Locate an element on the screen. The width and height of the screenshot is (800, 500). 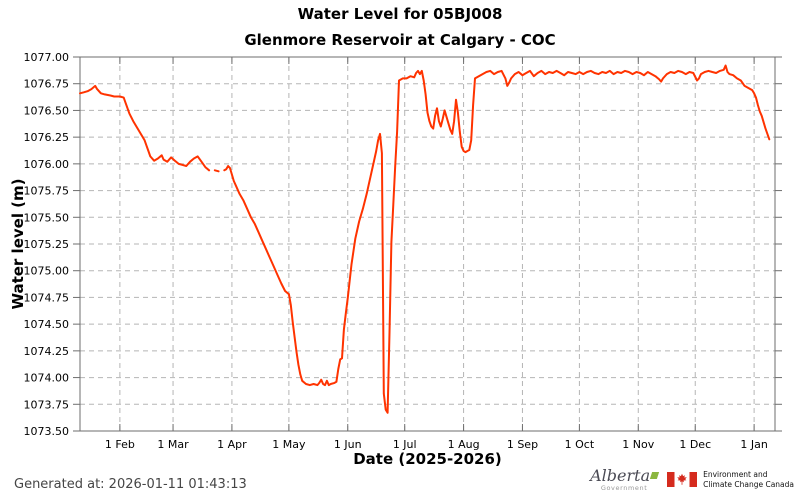
chart-subtitle: Glenmore Reservoir at Calgary - COC is located at coordinates (400, 40).